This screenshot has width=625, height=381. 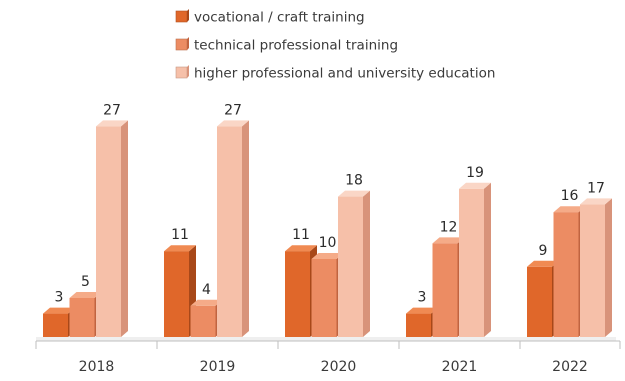 I want to click on bar: 18, so click(x=354, y=255).